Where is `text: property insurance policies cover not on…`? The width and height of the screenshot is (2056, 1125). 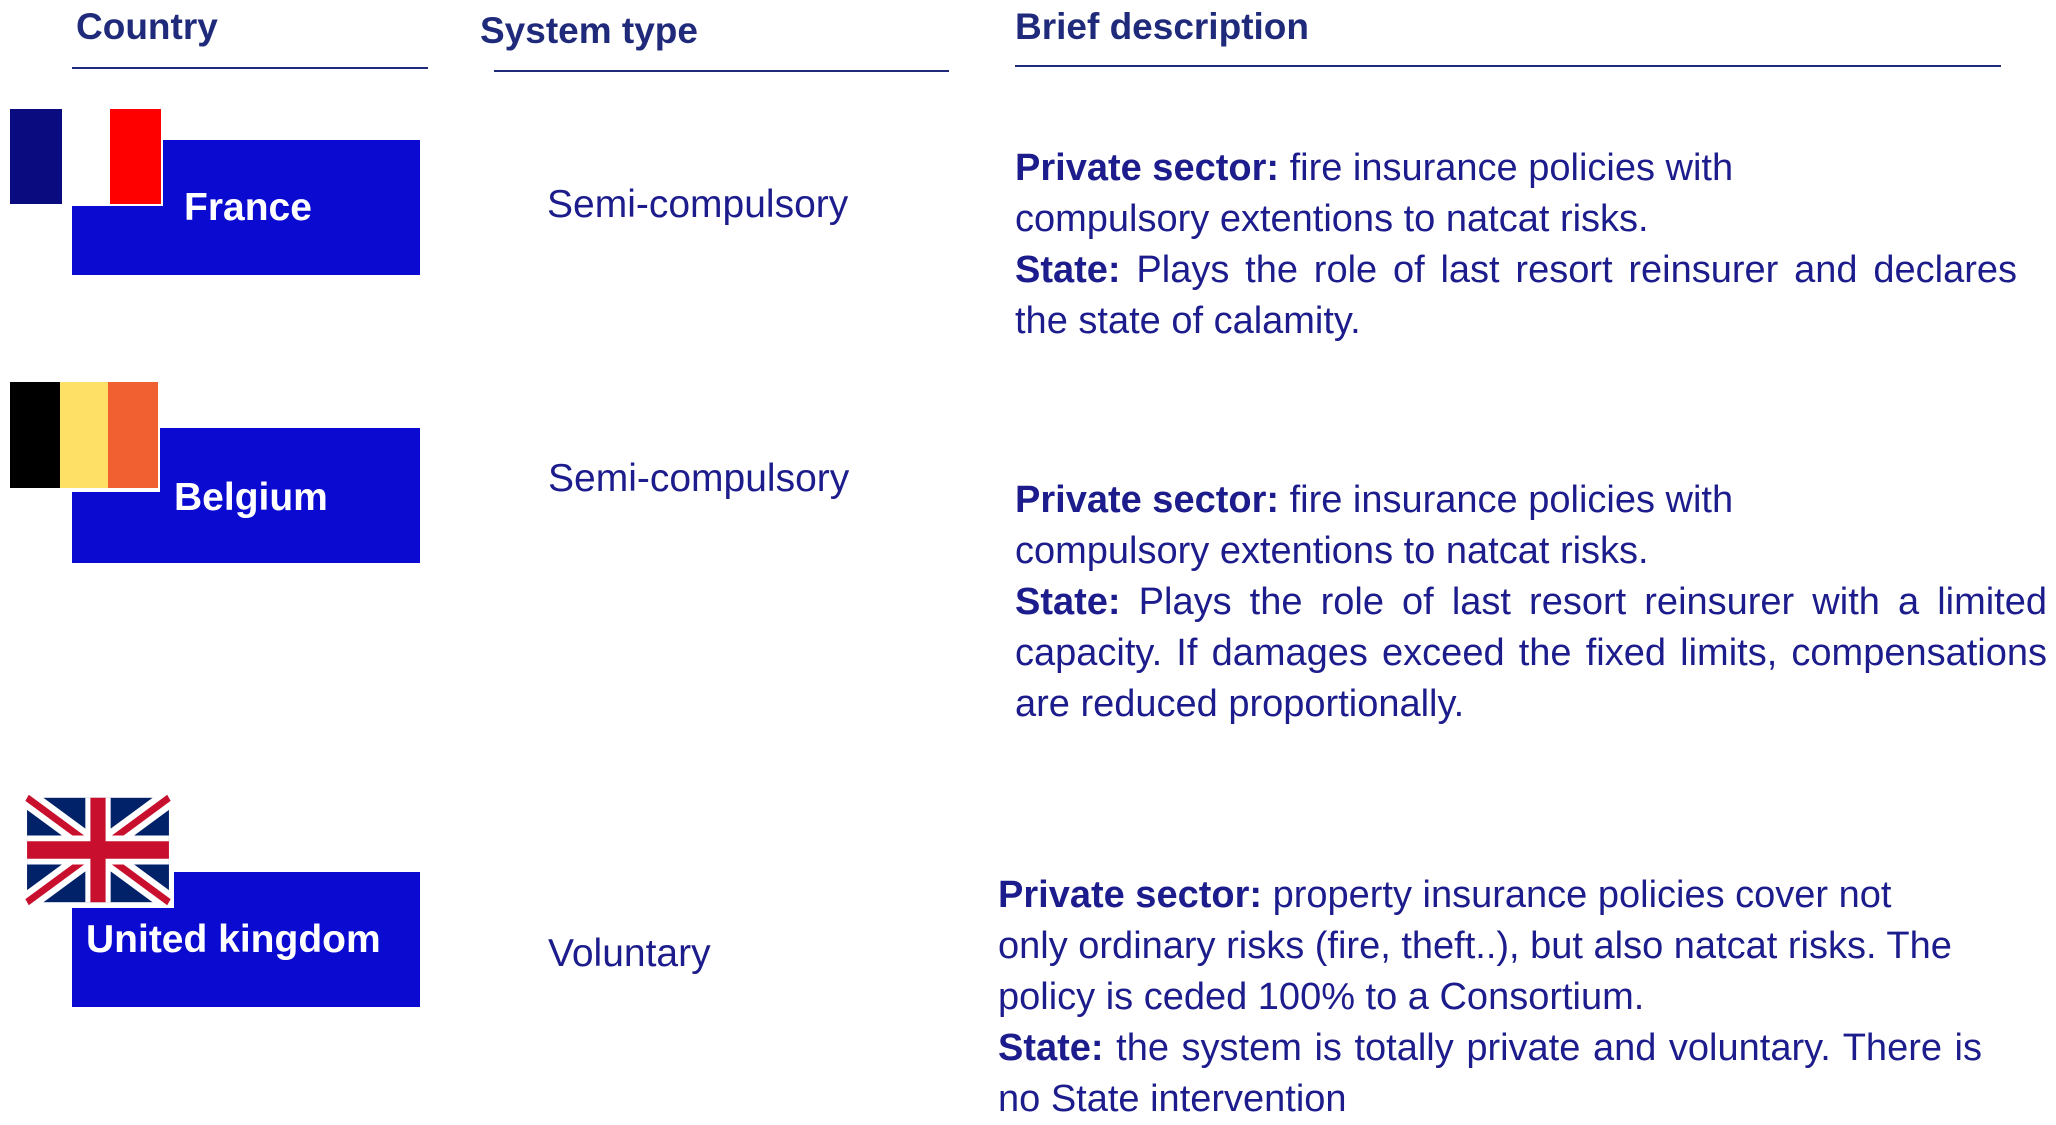 text: property insurance policies cover not on… is located at coordinates (1475, 946).